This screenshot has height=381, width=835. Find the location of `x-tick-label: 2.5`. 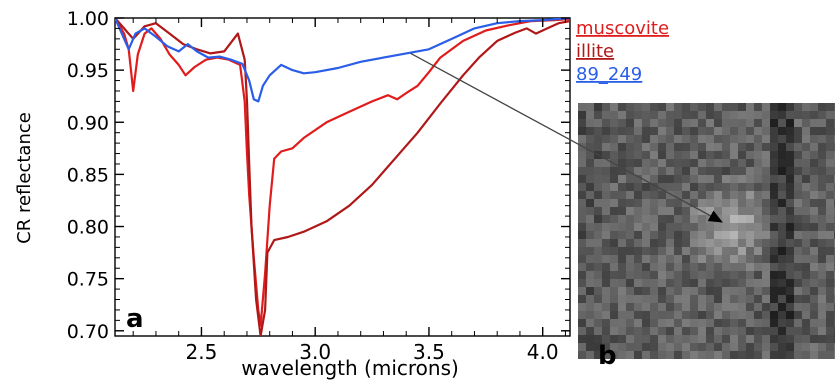

x-tick-label: 2.5 is located at coordinates (202, 352).